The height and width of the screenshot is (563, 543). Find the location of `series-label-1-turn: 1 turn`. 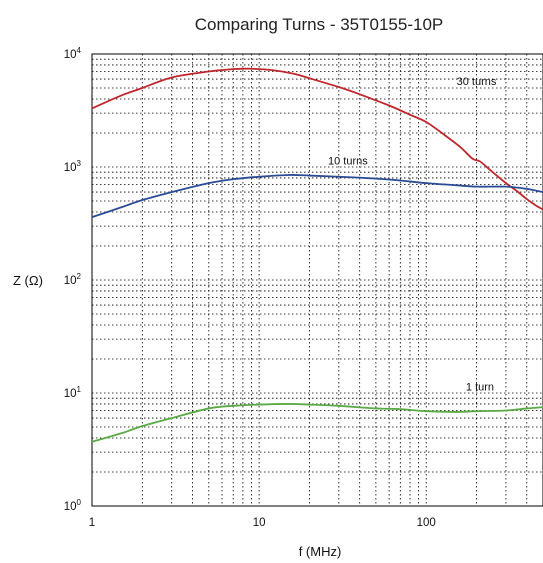

series-label-1-turn: 1 turn is located at coordinates (480, 388).